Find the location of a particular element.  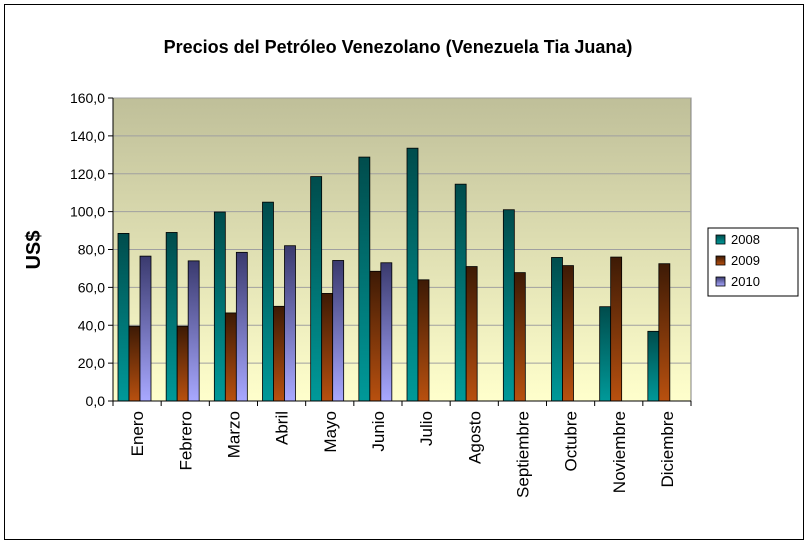

bar-2010-febrero is located at coordinates (193, 331).